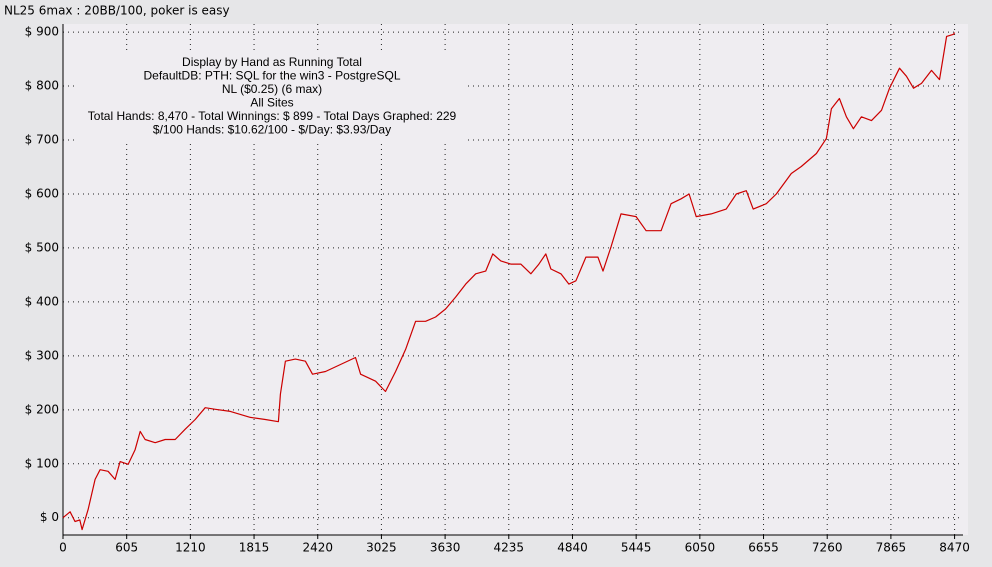 The image size is (992, 567). I want to click on x-tick-label: 8470, so click(954, 548).